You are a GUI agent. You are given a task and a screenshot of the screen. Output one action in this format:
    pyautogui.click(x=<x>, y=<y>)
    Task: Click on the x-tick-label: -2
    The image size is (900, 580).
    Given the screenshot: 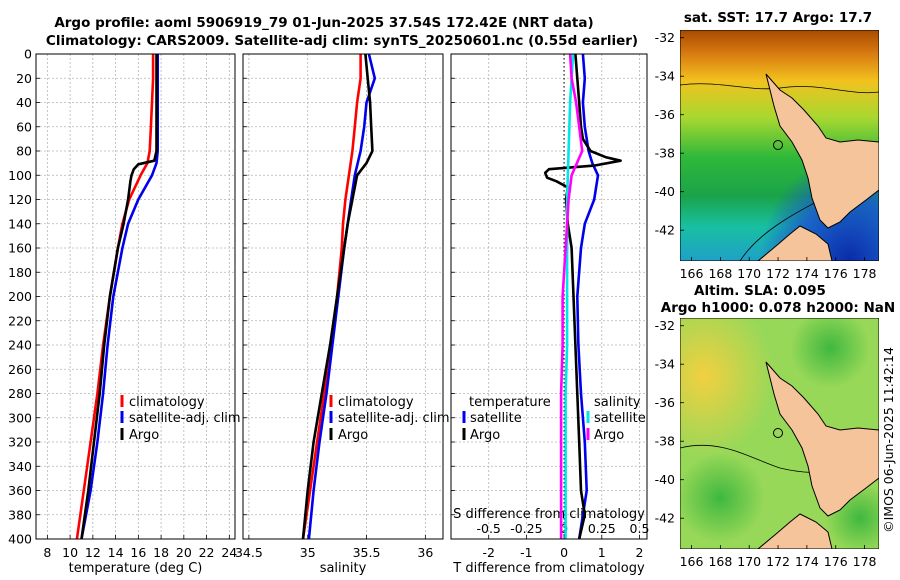 What is the action you would take?
    pyautogui.click(x=488, y=552)
    